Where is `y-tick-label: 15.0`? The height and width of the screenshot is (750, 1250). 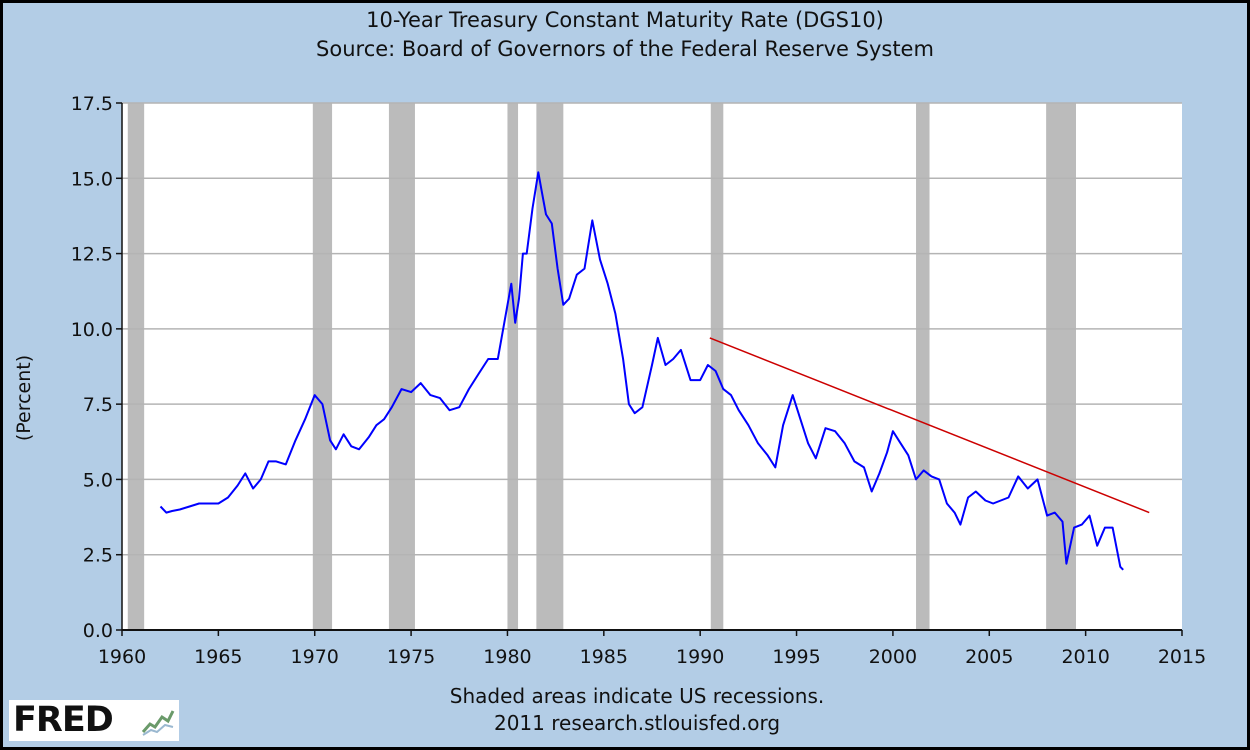 y-tick-label: 15.0 is located at coordinates (92, 179).